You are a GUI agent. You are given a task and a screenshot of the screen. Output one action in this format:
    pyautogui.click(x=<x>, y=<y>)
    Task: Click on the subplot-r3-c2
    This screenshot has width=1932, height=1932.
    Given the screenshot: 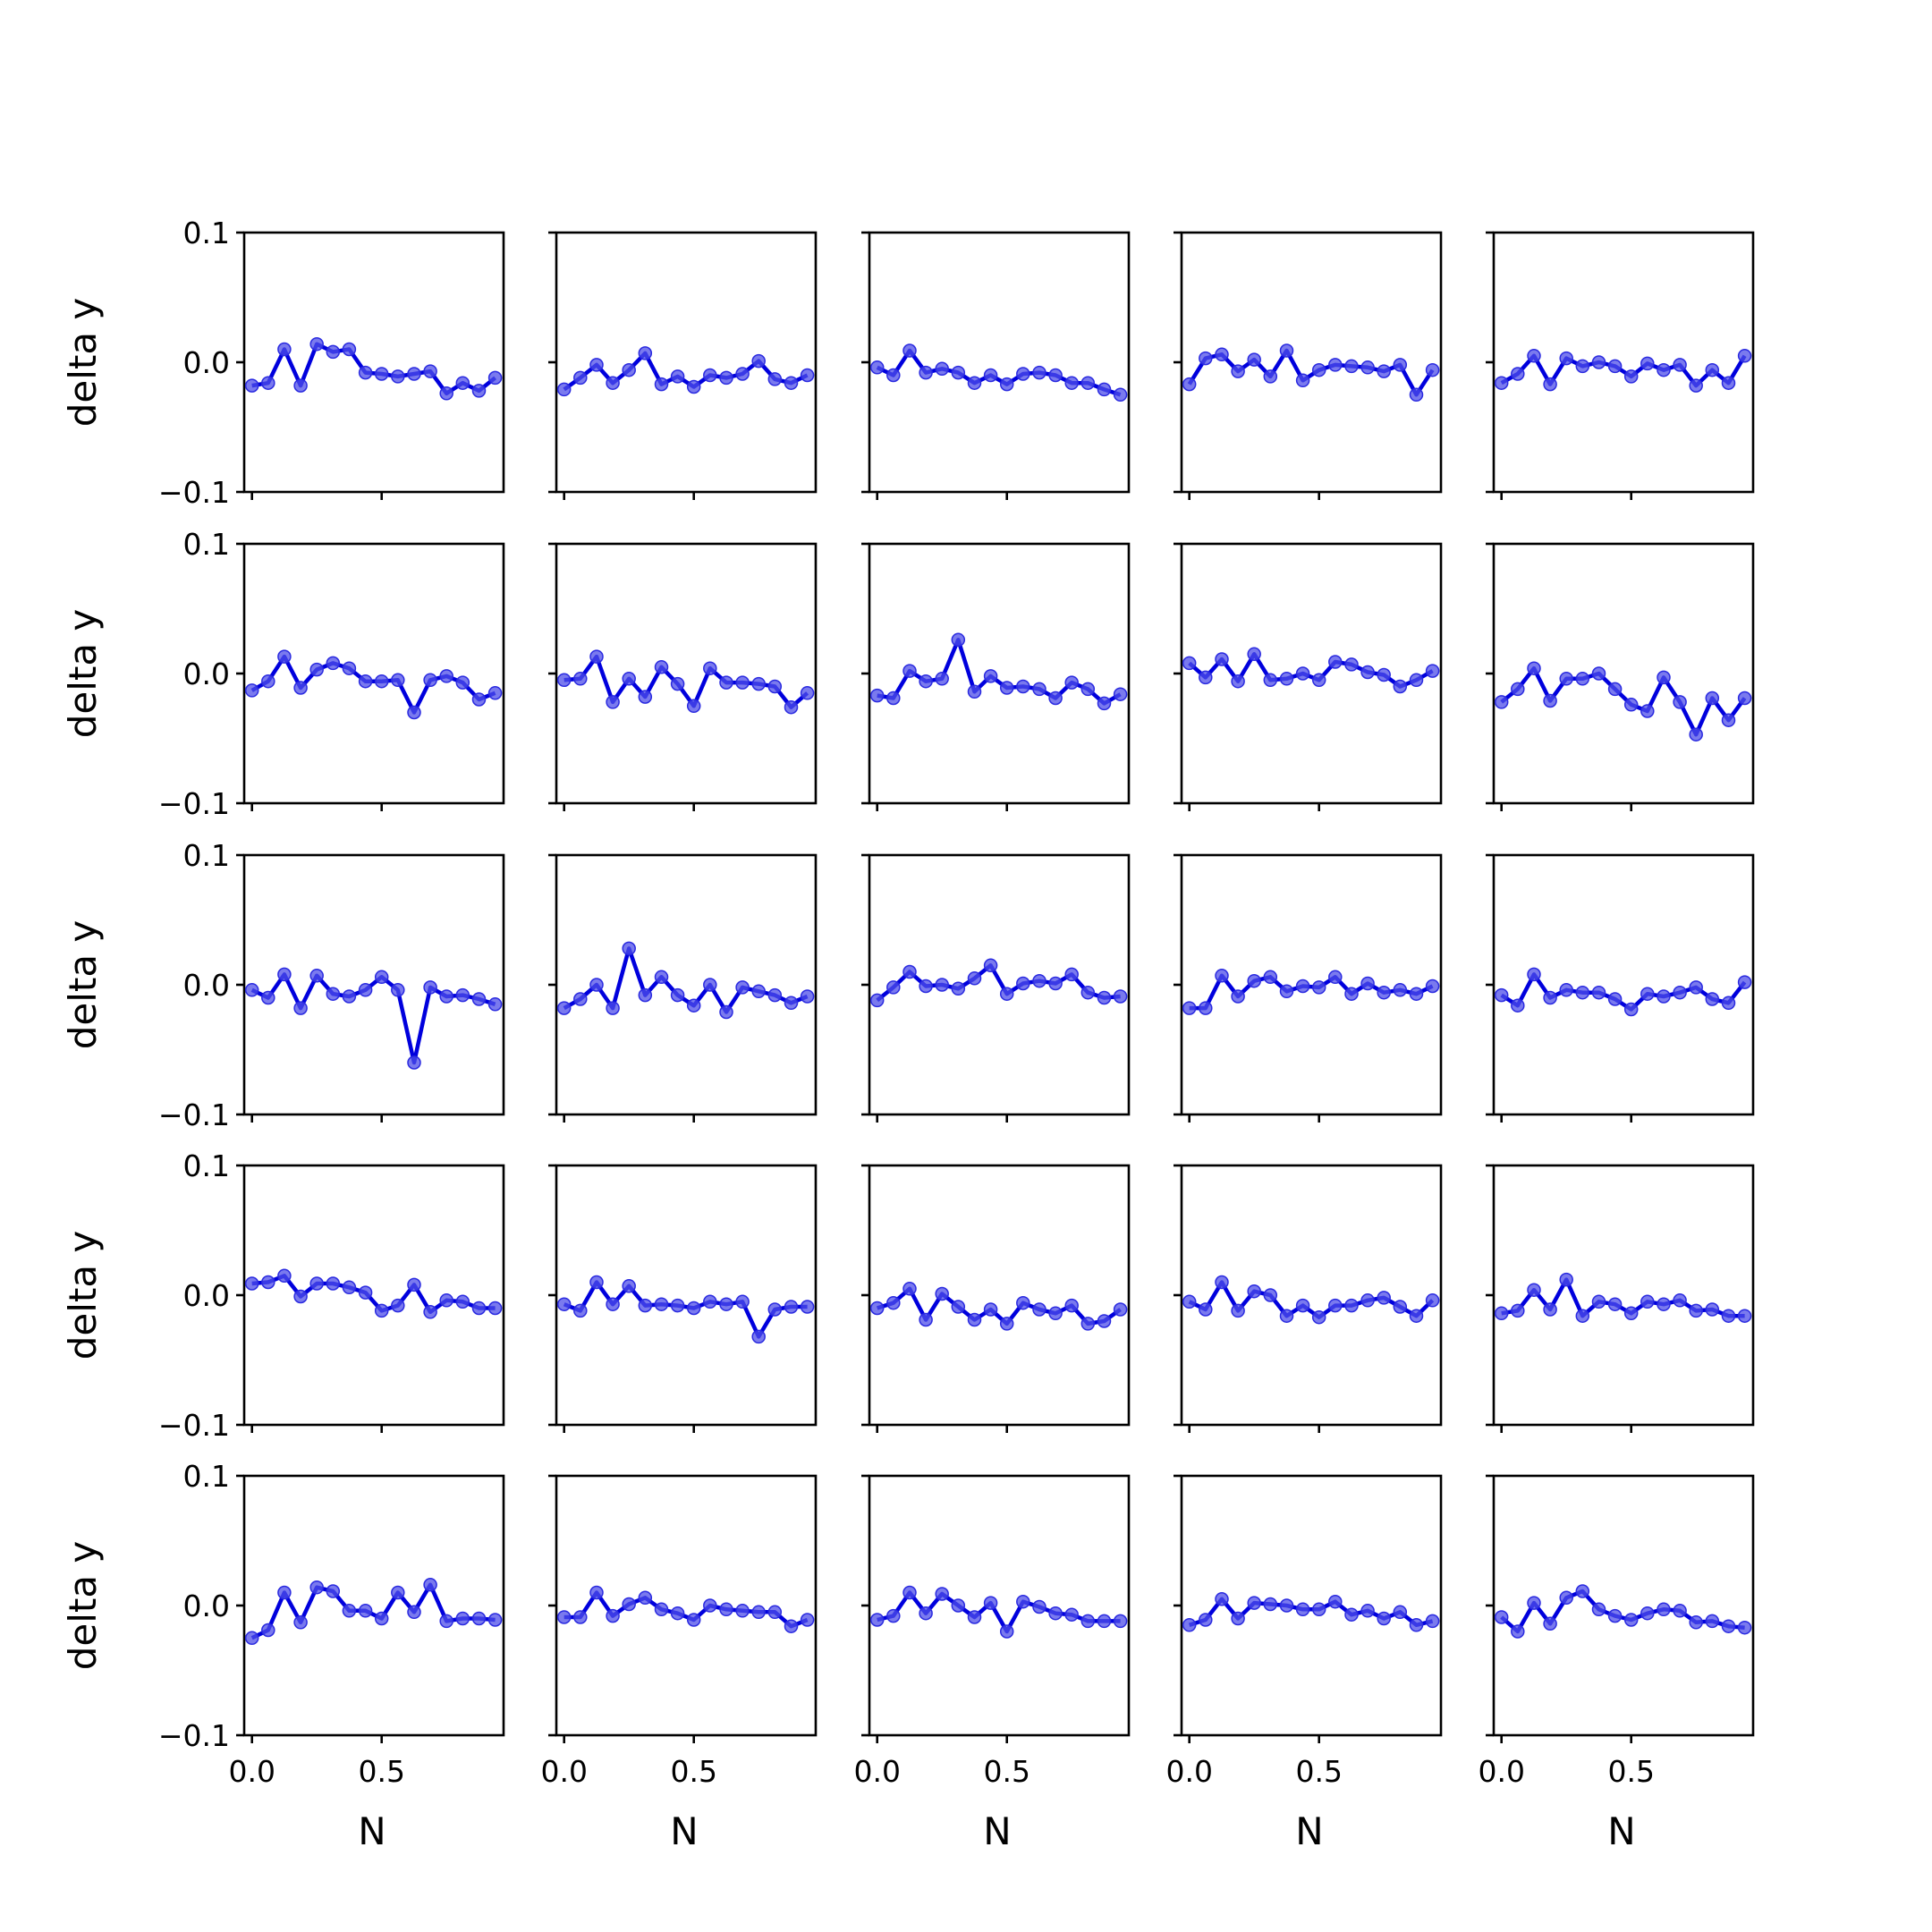 What is the action you would take?
    pyautogui.click(x=683, y=988)
    